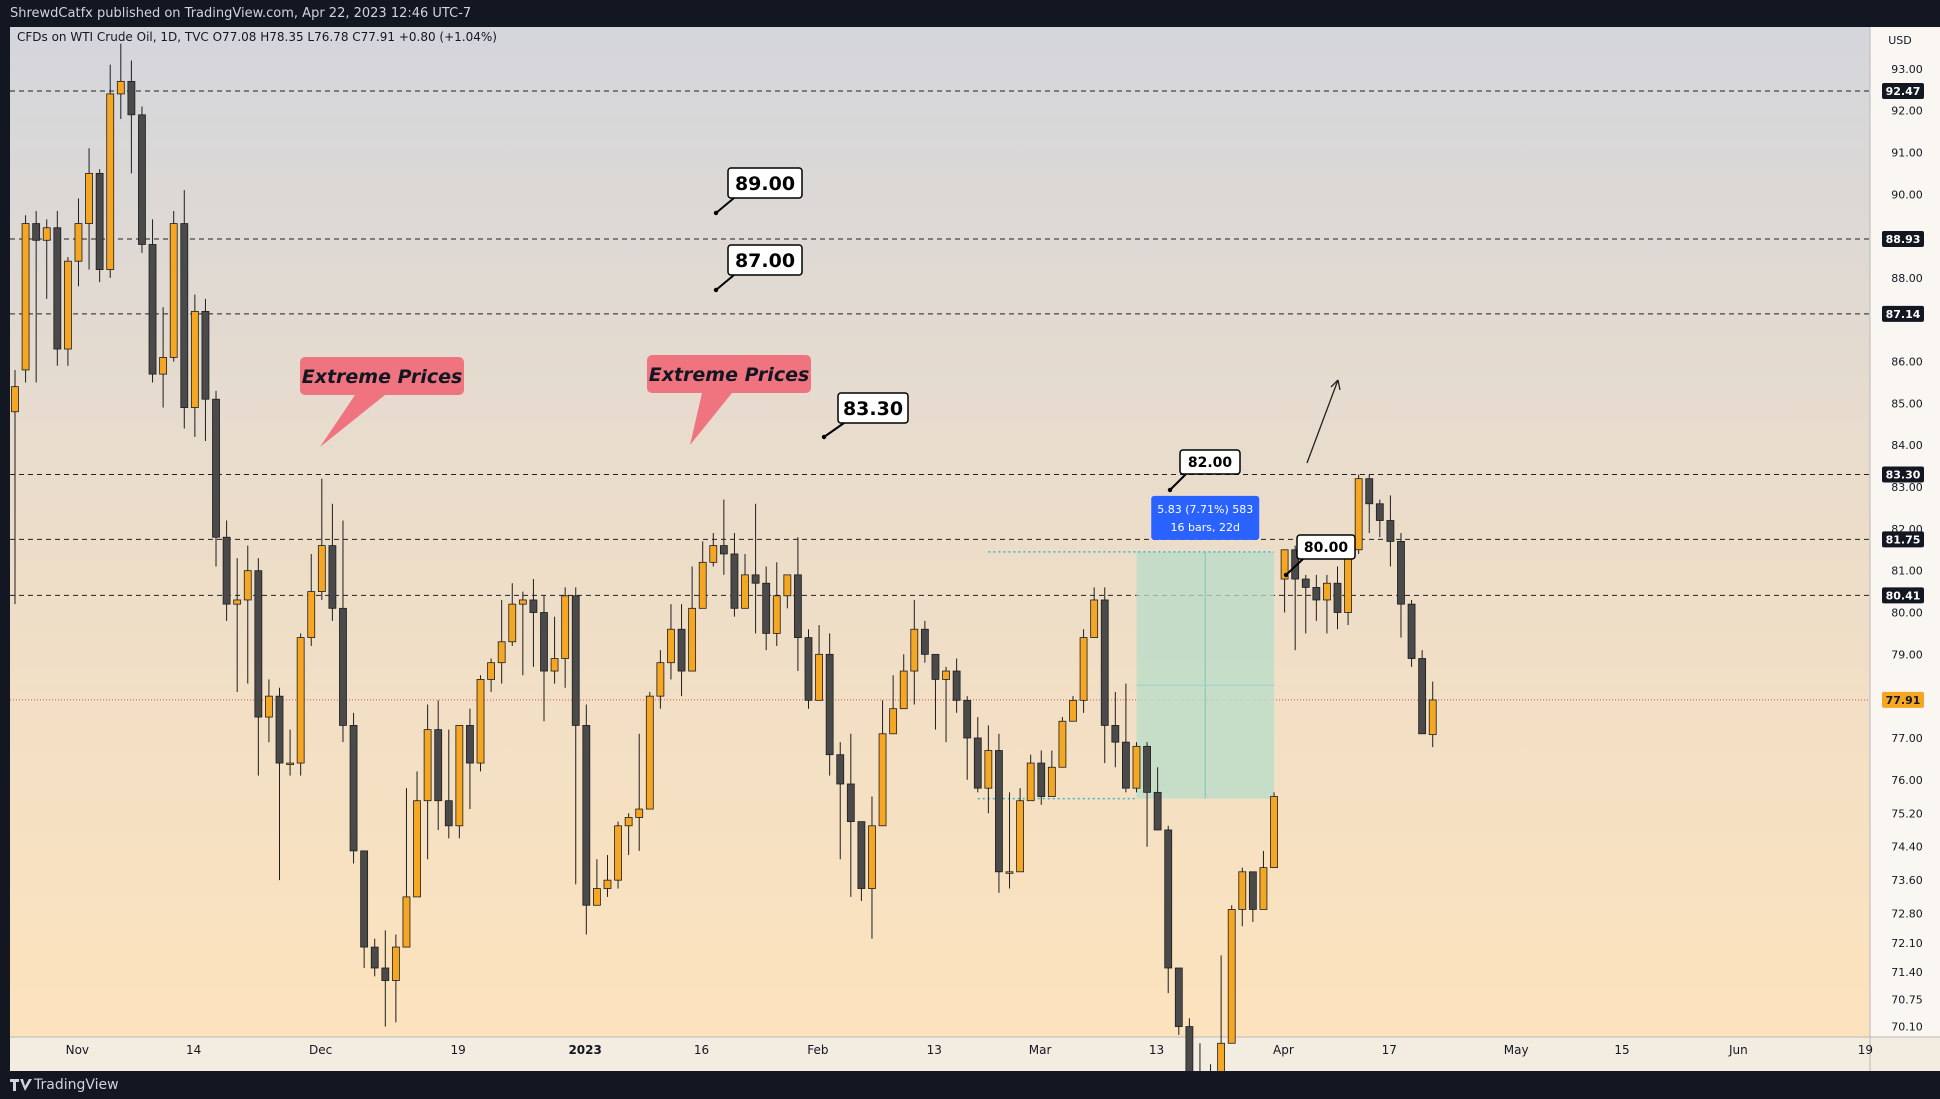 This screenshot has height=1099, width=1940. What do you see at coordinates (1040, 1050) in the screenshot?
I see `x-tick-8: Mar` at bounding box center [1040, 1050].